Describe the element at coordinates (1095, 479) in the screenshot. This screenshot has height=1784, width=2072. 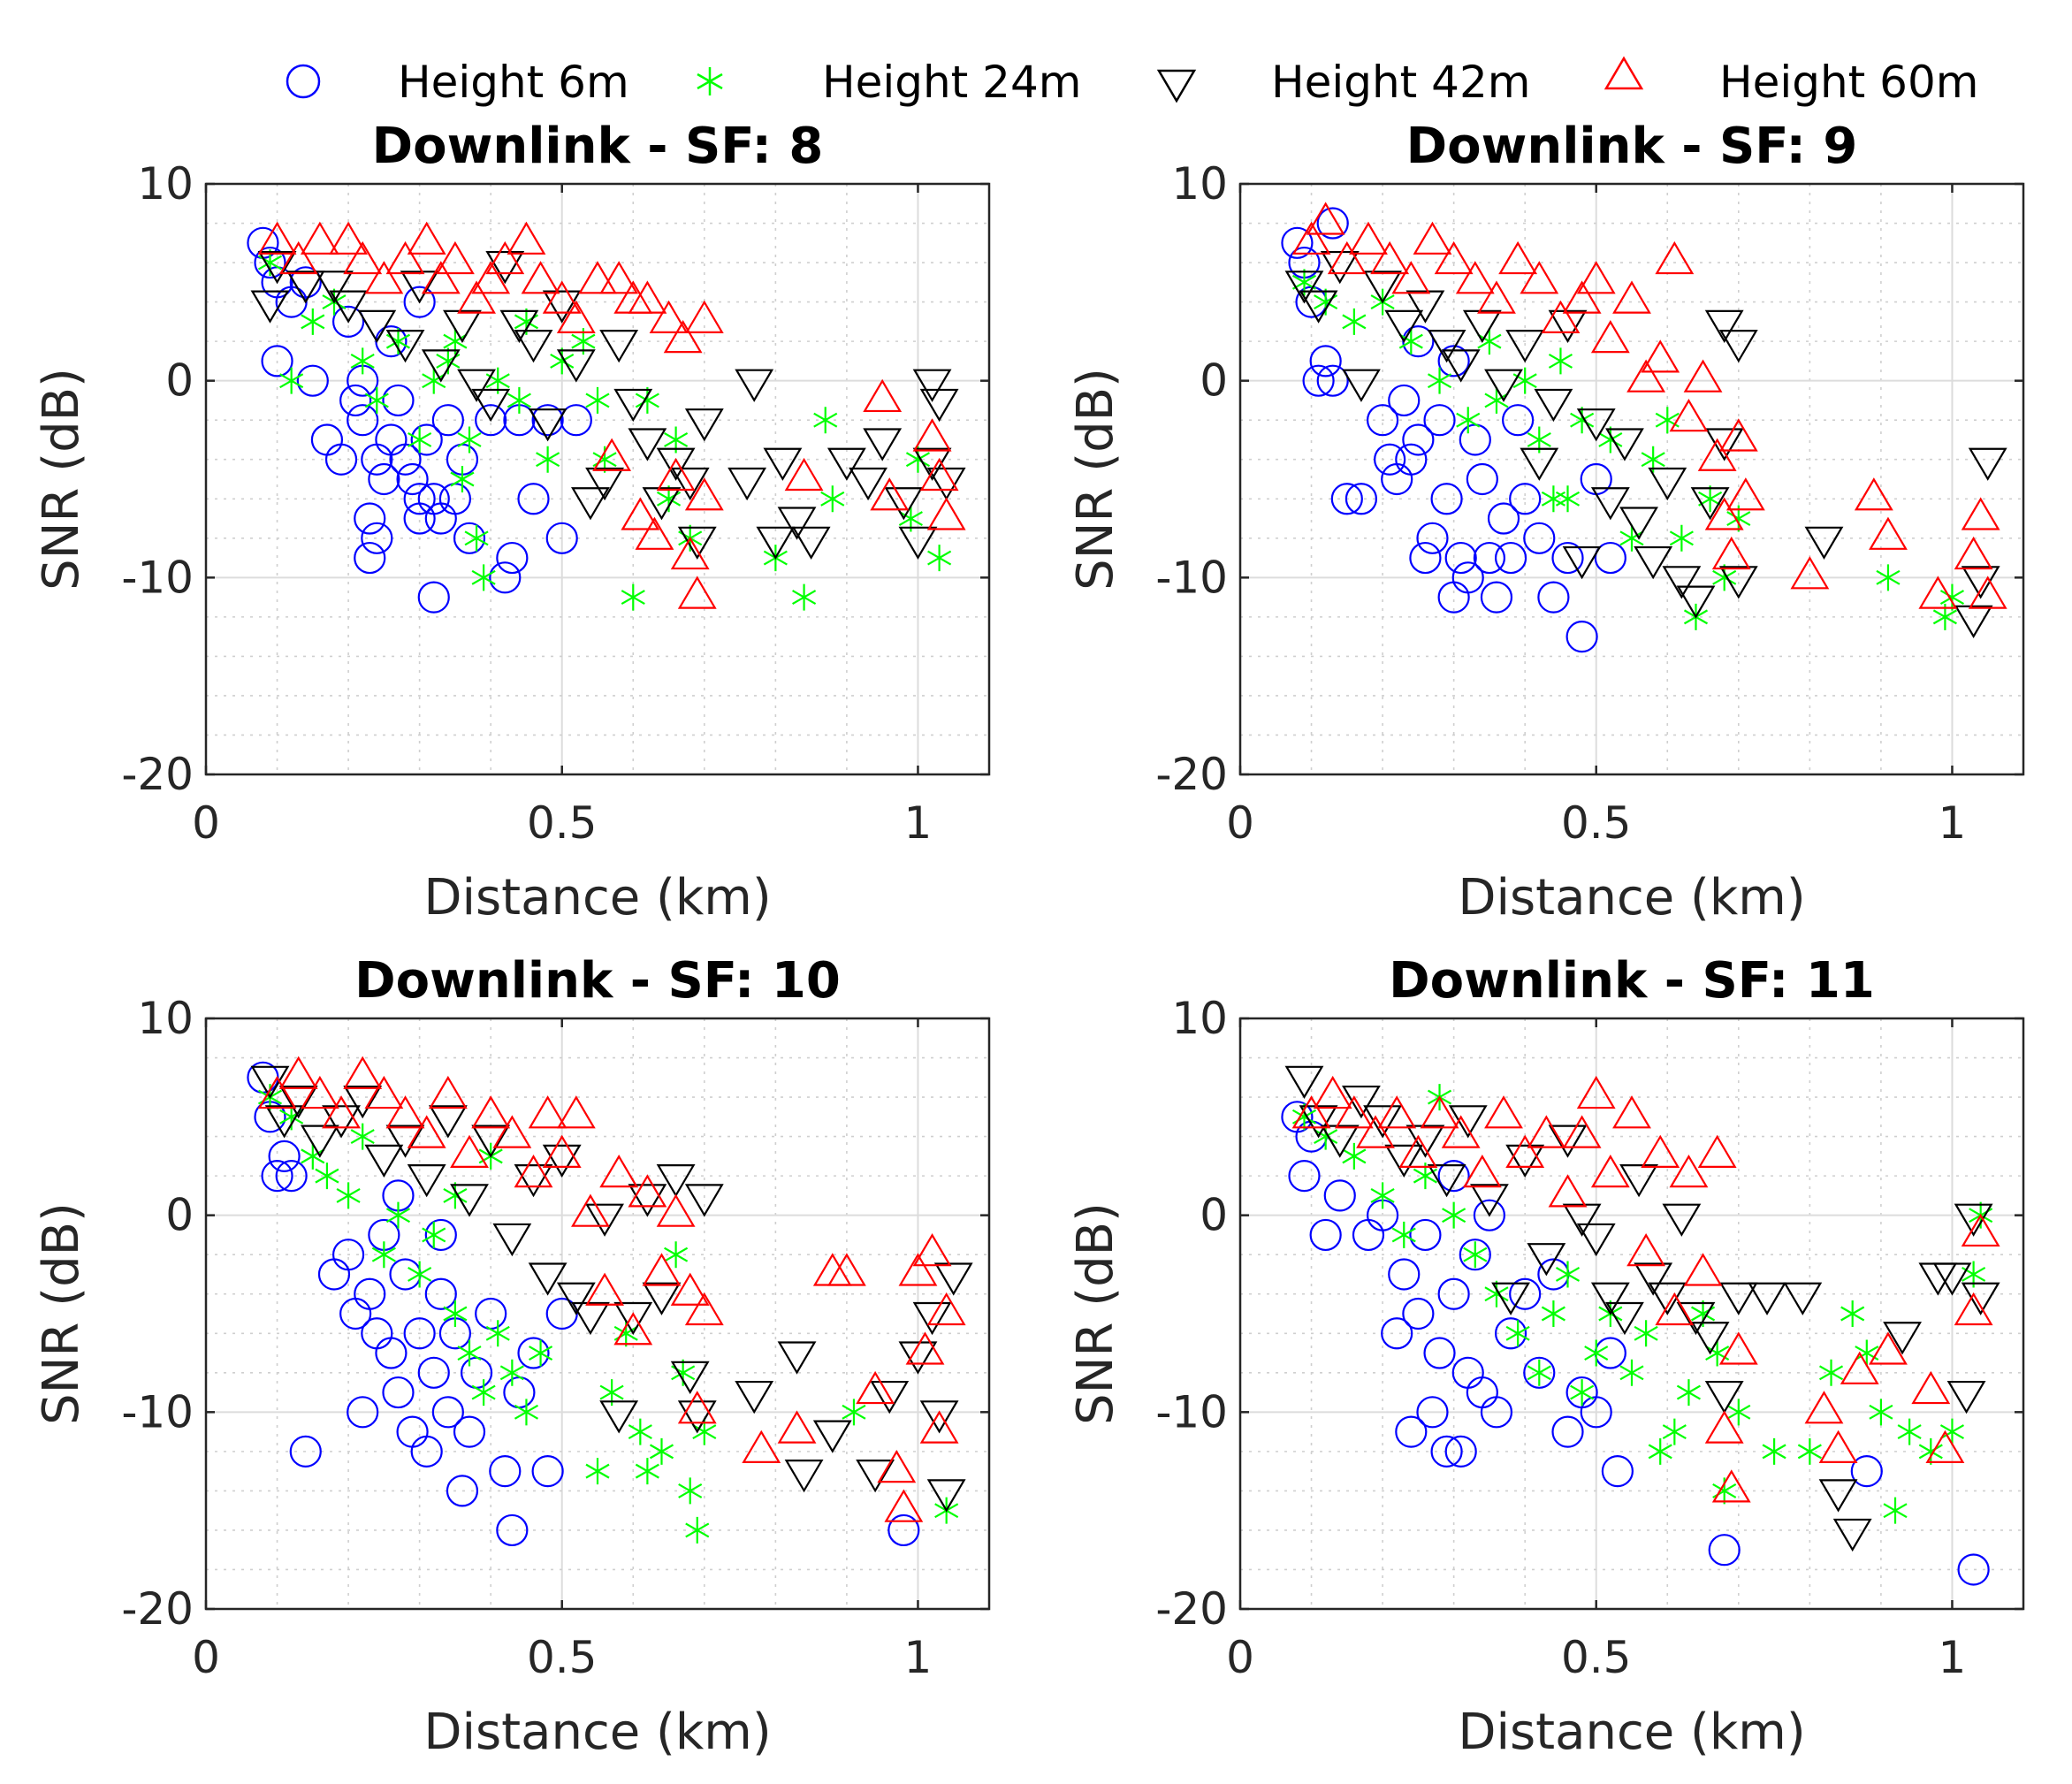
I see `y-axis-label: SNR (dB)` at that location.